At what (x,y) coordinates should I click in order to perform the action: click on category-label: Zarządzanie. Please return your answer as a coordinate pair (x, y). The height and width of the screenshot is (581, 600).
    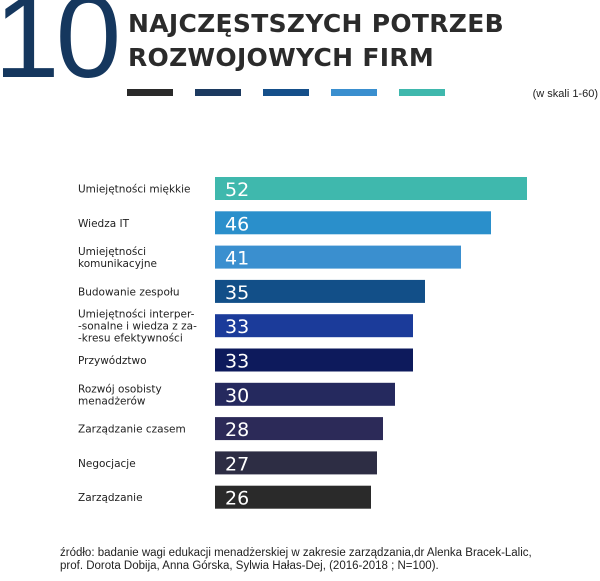
    Looking at the image, I should click on (110, 498).